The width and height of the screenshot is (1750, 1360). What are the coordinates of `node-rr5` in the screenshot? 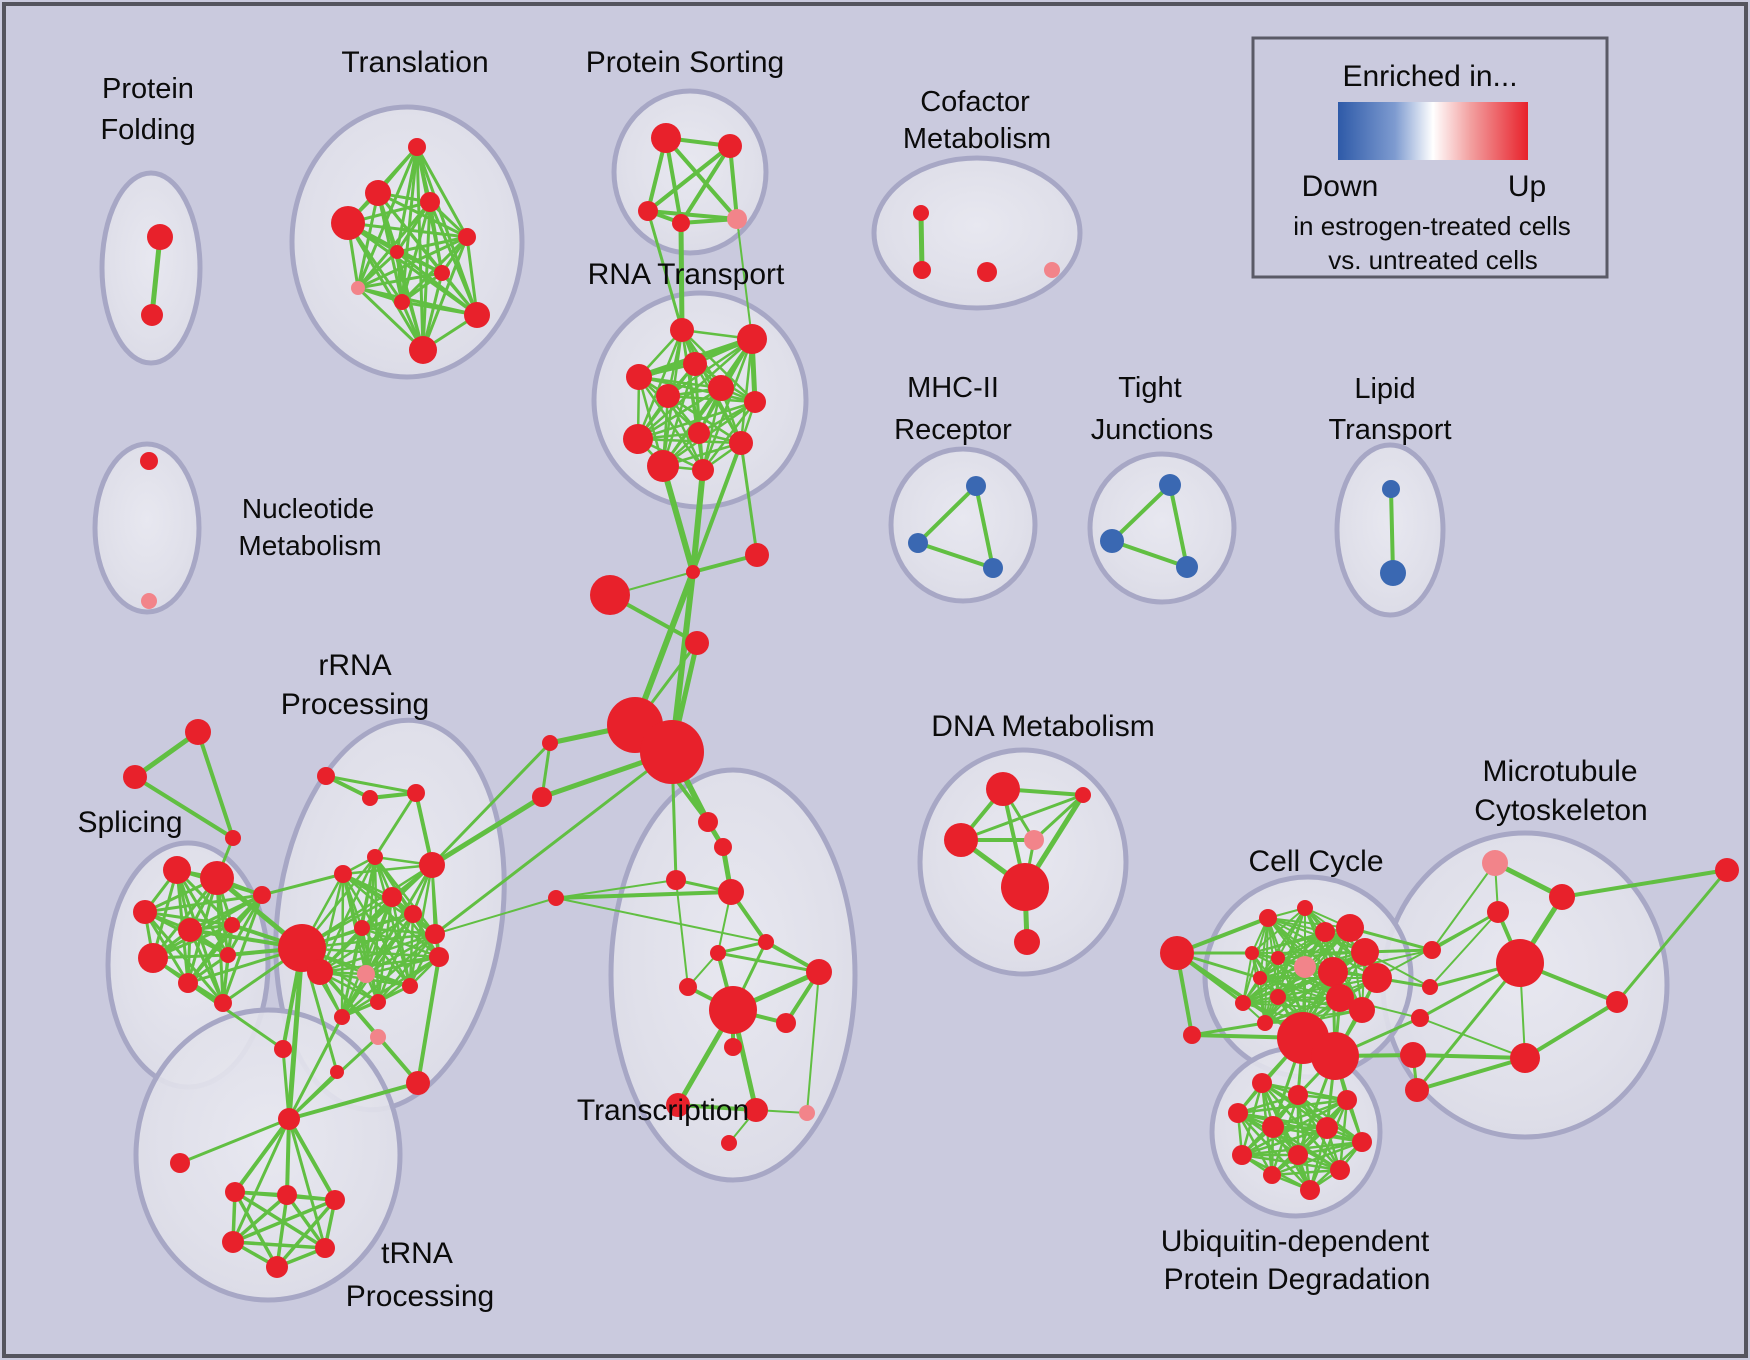 It's located at (343, 874).